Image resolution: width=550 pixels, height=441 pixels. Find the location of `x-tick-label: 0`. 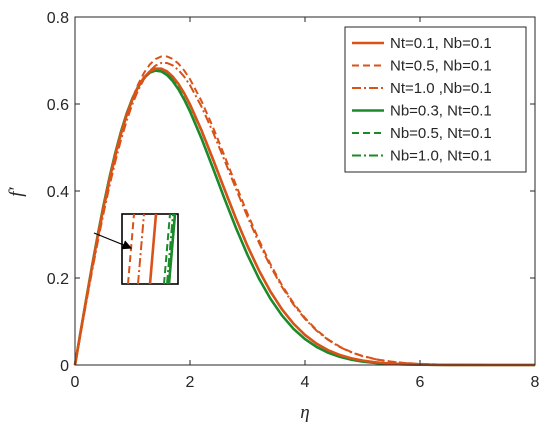

x-tick-label: 0 is located at coordinates (75, 382).